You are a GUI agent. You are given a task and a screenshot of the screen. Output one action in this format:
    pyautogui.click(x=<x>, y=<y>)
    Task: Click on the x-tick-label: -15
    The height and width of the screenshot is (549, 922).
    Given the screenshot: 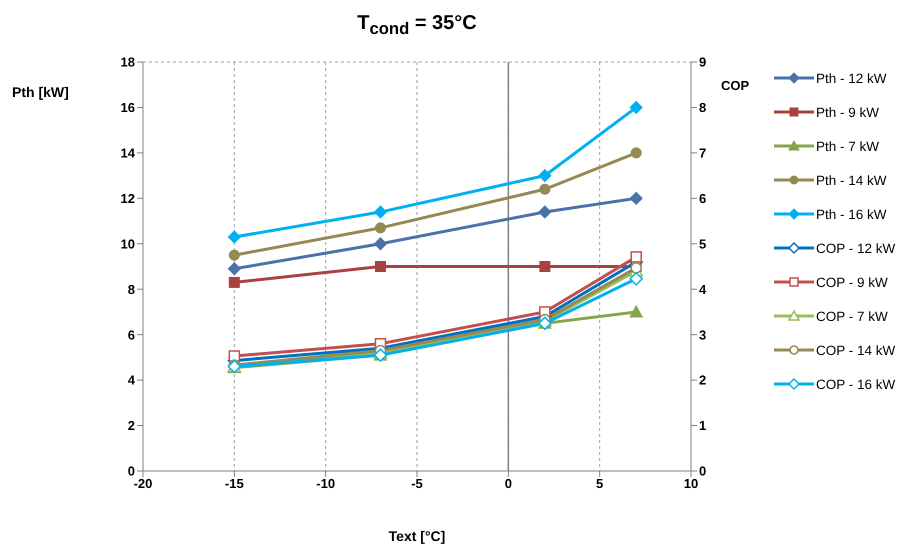 What is the action you would take?
    pyautogui.click(x=234, y=484)
    